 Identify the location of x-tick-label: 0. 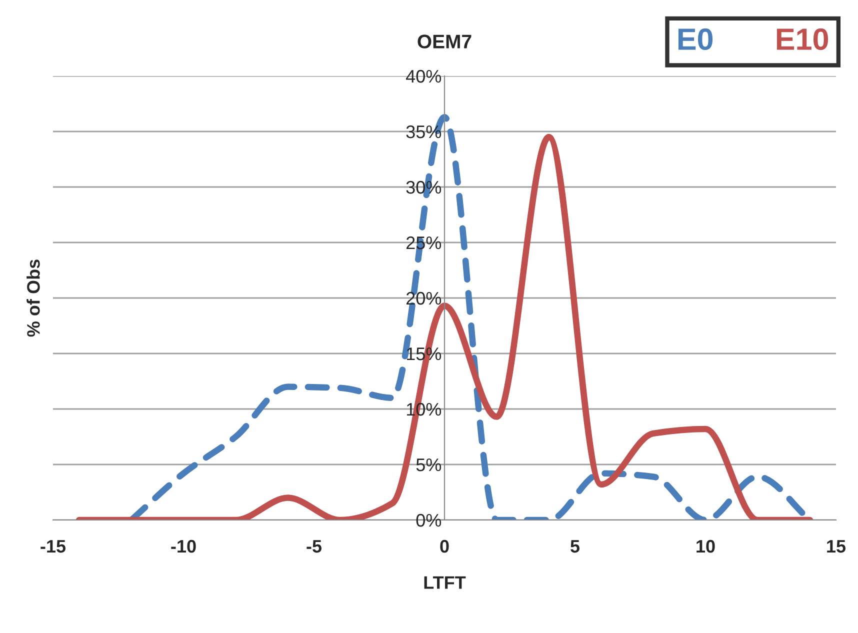
(444, 546).